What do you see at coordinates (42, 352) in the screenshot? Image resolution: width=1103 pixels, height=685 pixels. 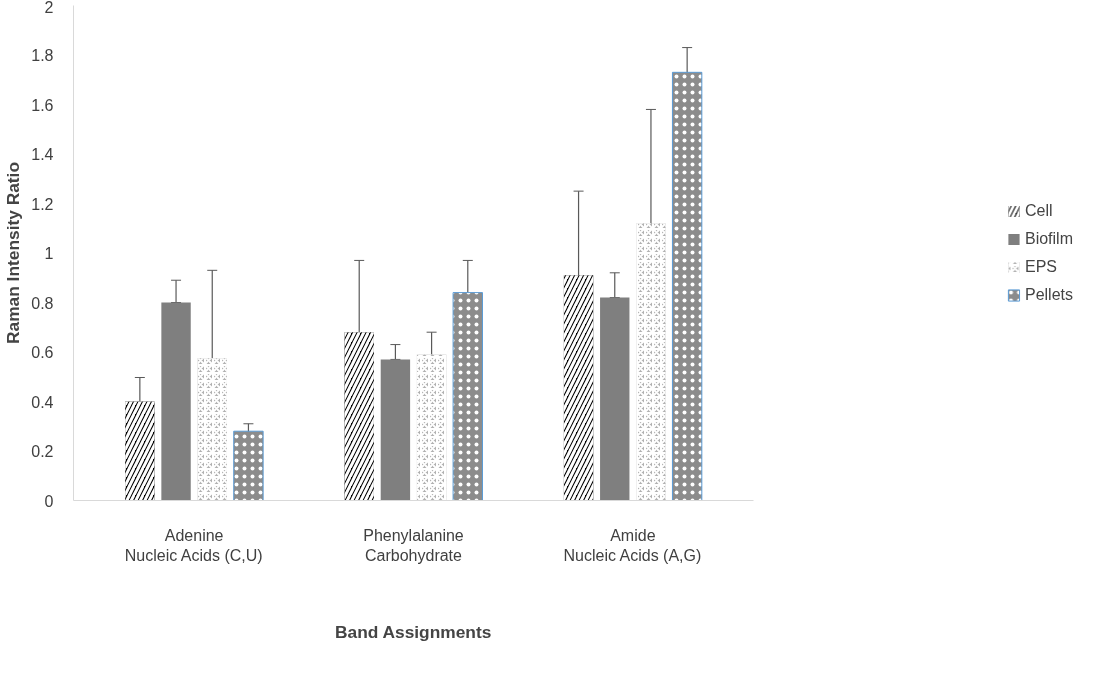 I see `y-tick-label: 0.6` at bounding box center [42, 352].